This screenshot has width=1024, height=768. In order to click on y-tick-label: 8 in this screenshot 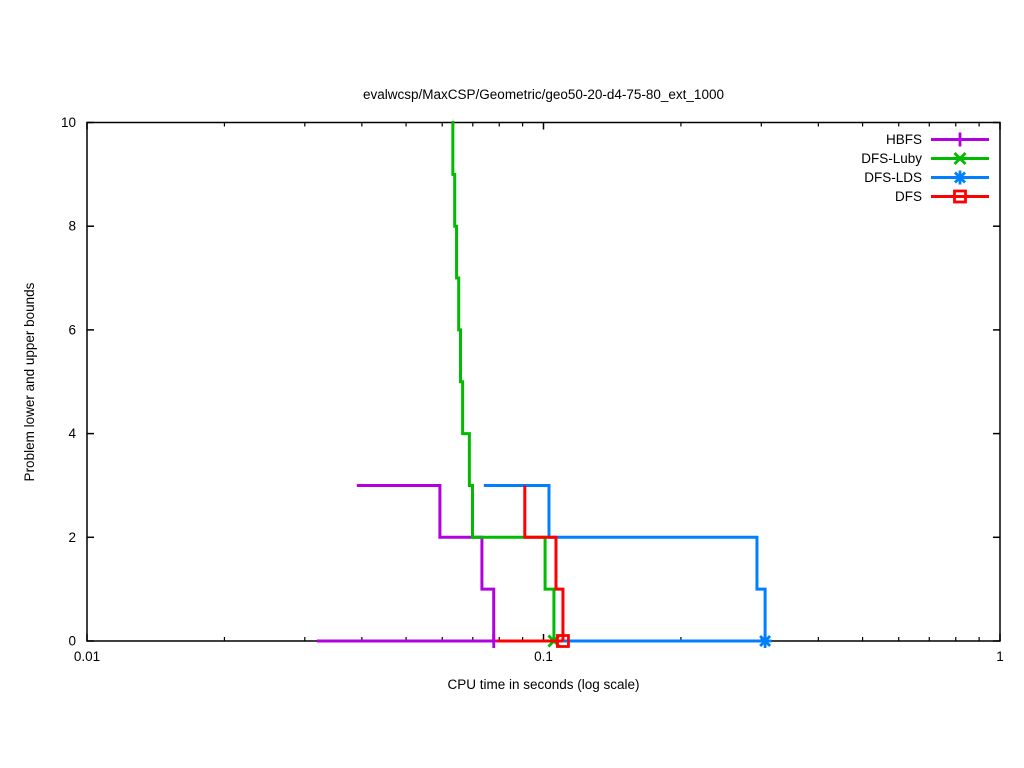, I will do `click(72, 226)`.